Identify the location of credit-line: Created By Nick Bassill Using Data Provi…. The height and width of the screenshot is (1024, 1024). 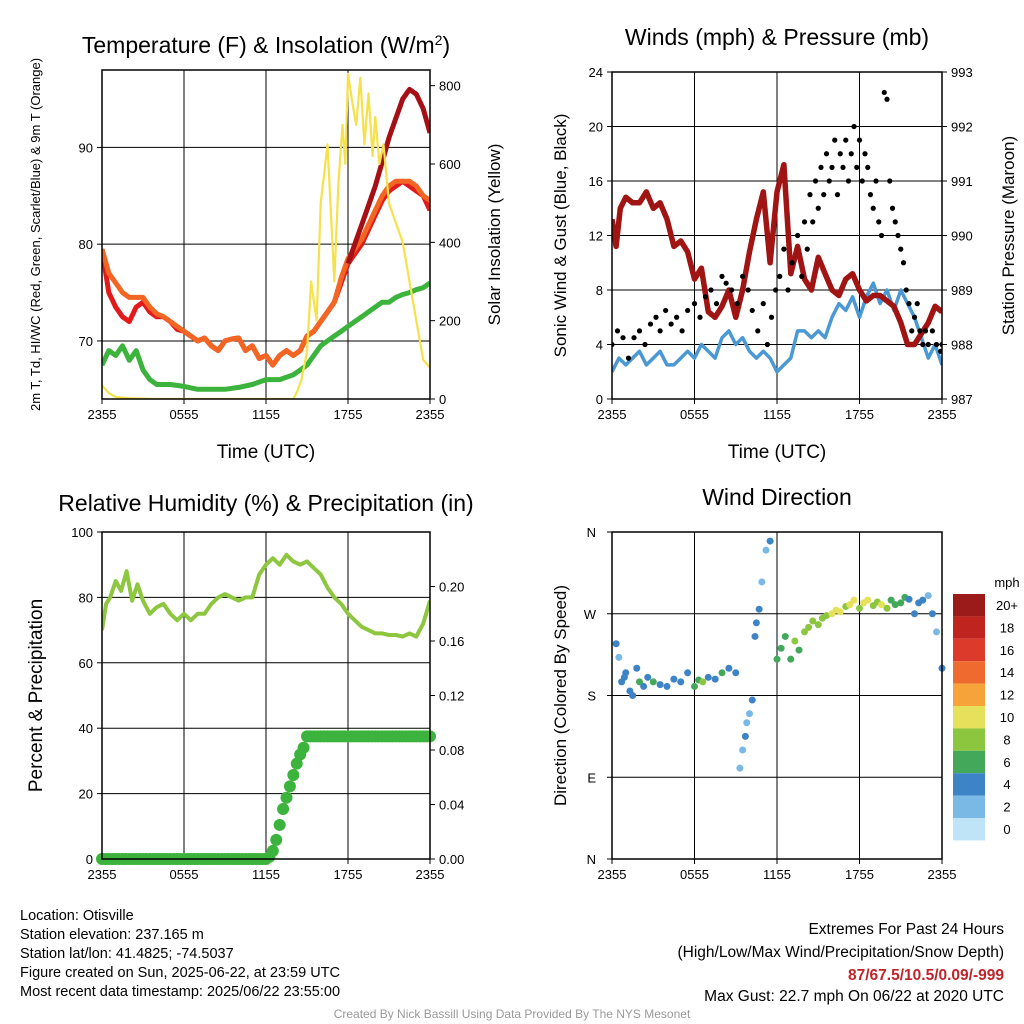
(512, 1014).